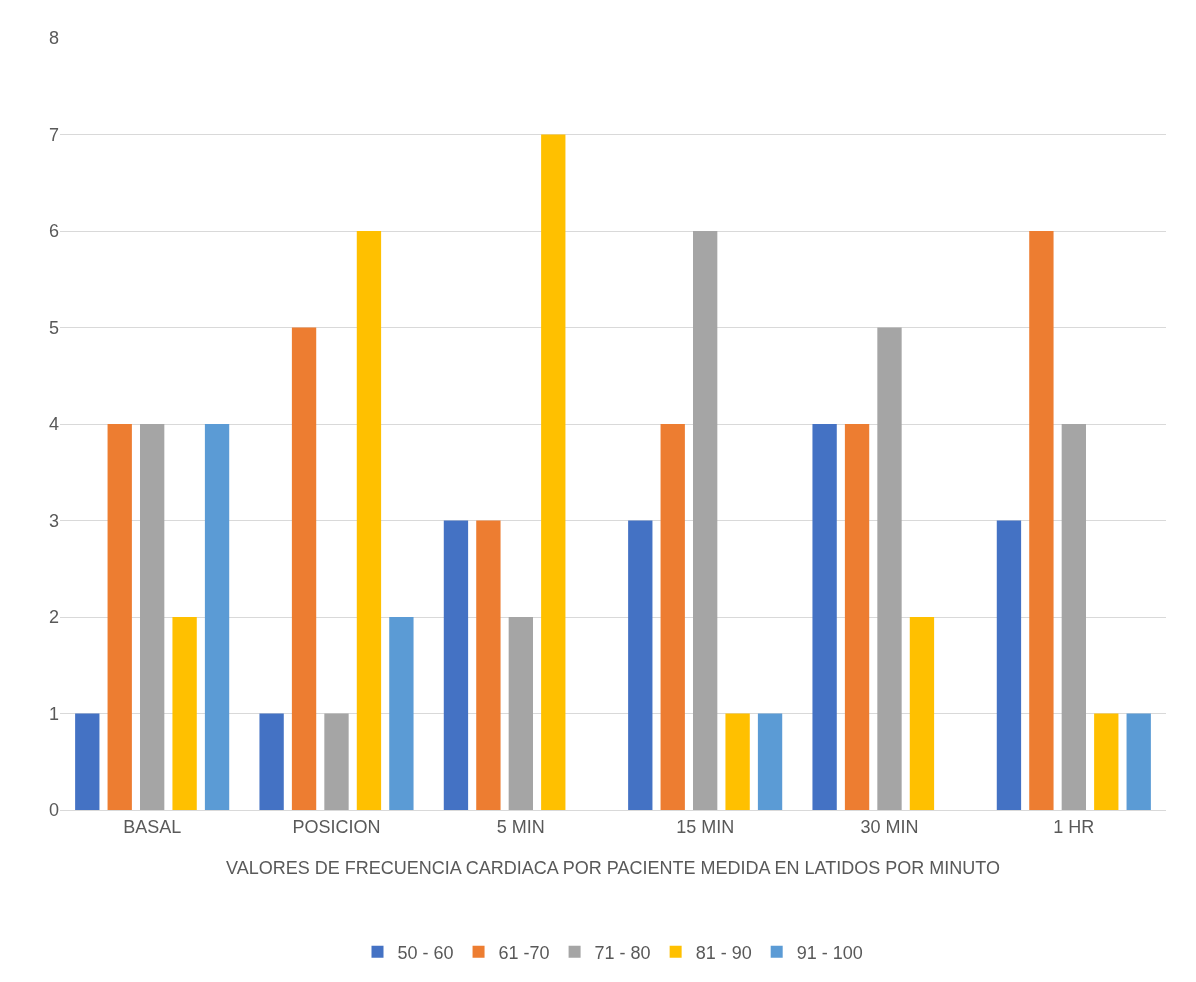  What do you see at coordinates (524, 952) in the screenshot?
I see `legend-label: 61 -70` at bounding box center [524, 952].